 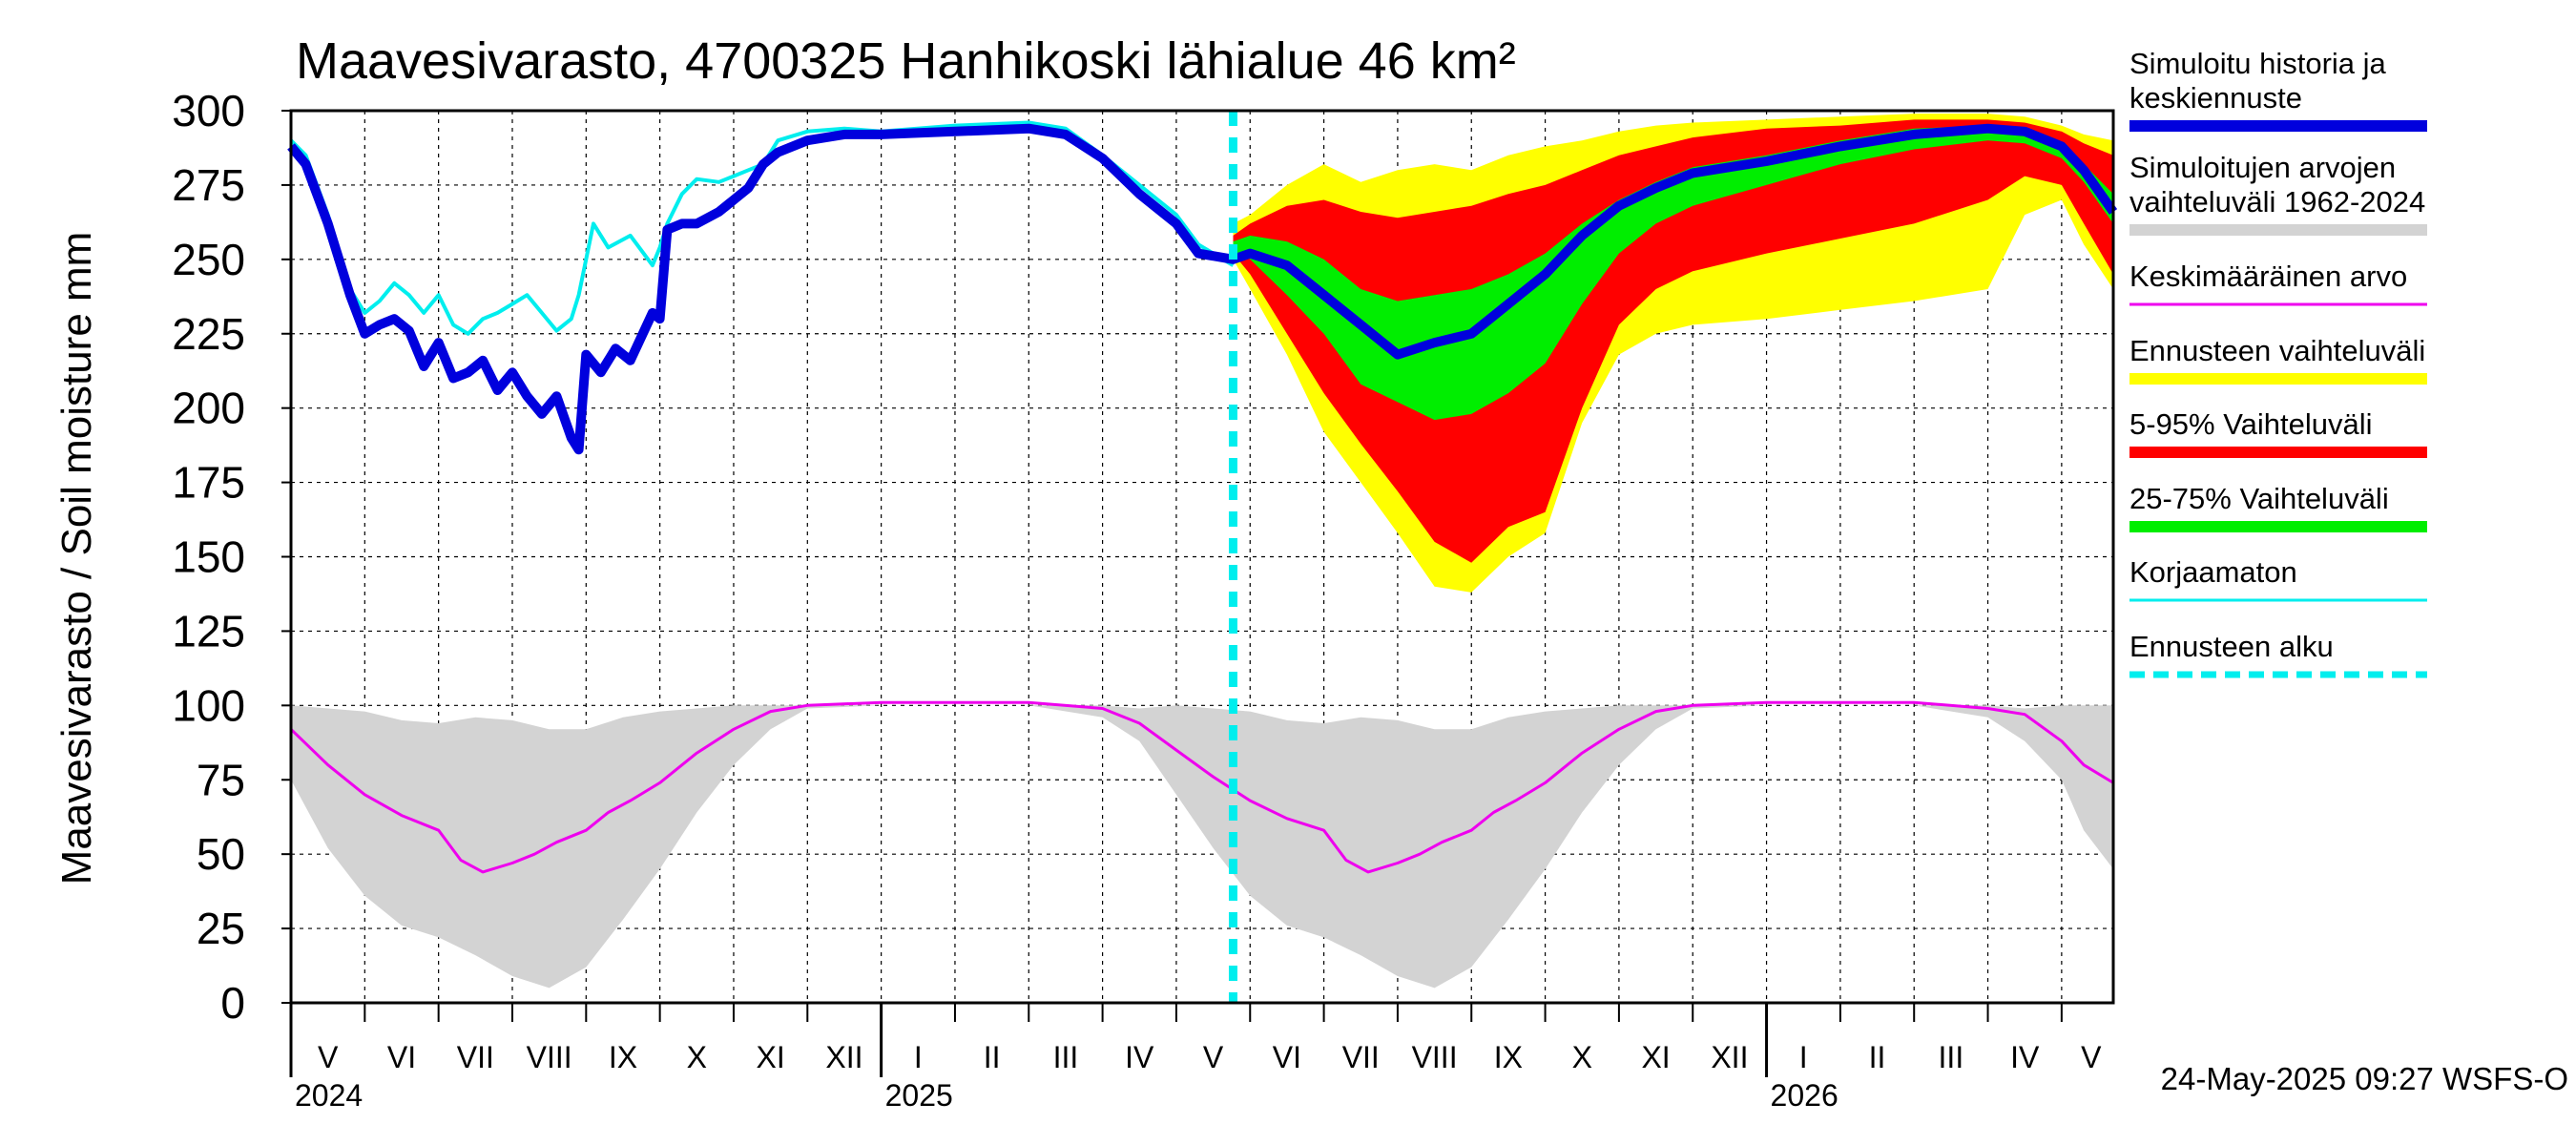 What do you see at coordinates (919, 1095) in the screenshot?
I see `x-year-label: 2025` at bounding box center [919, 1095].